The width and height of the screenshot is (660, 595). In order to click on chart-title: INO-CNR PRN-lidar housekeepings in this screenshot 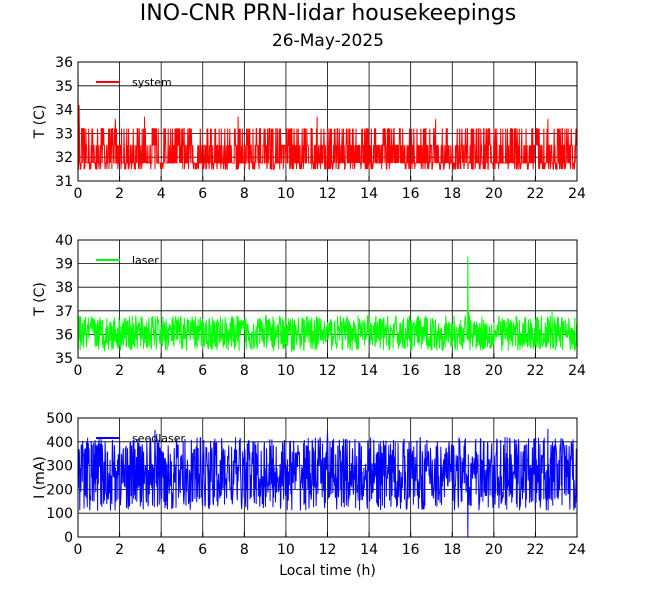, I will do `click(328, 13)`.